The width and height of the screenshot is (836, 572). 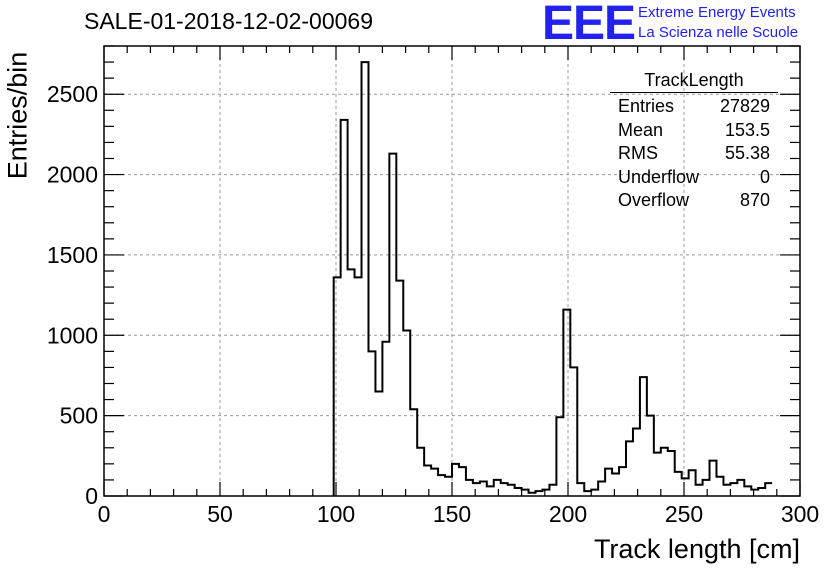 What do you see at coordinates (718, 32) in the screenshot?
I see `logo-line-2: La Scienza nelle Scuole` at bounding box center [718, 32].